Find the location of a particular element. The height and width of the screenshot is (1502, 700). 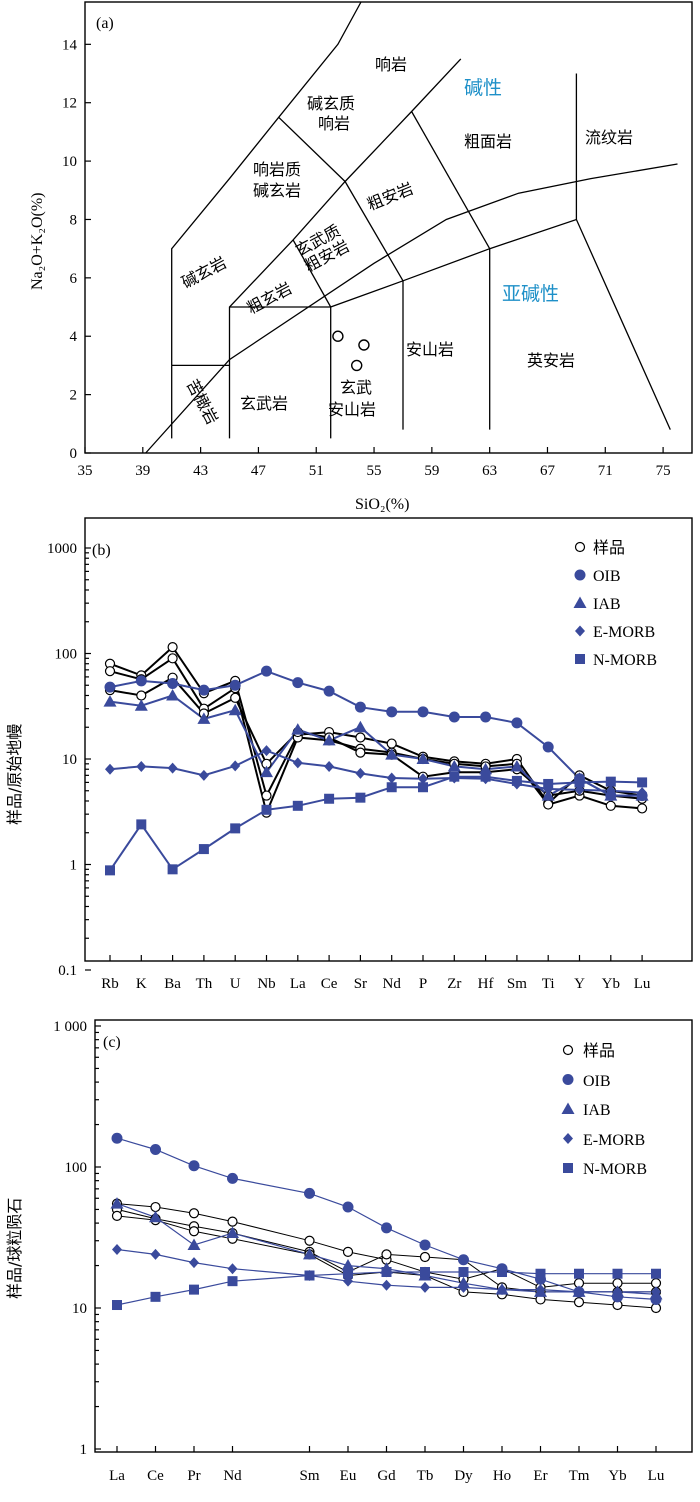

tas-x-tick-label: 47 is located at coordinates (259, 471).